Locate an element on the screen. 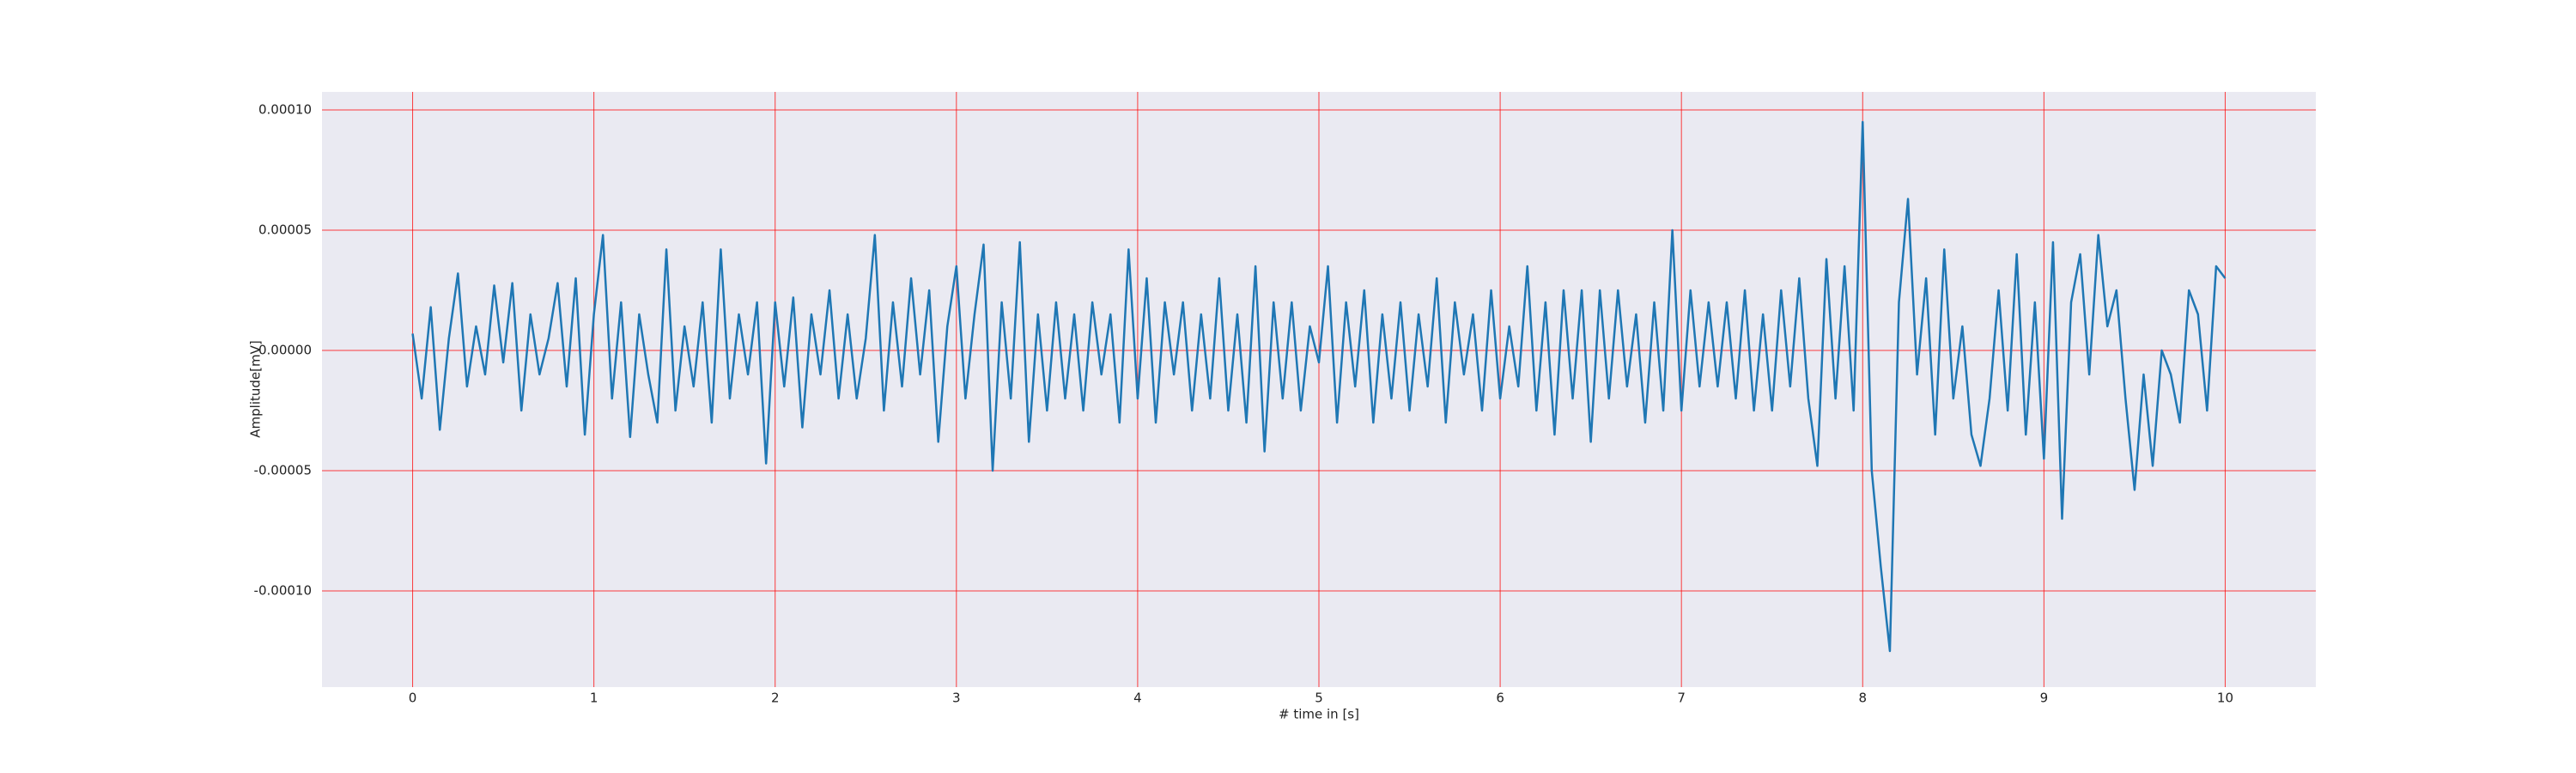  y-tick-label: 0.00005 is located at coordinates (285, 230).